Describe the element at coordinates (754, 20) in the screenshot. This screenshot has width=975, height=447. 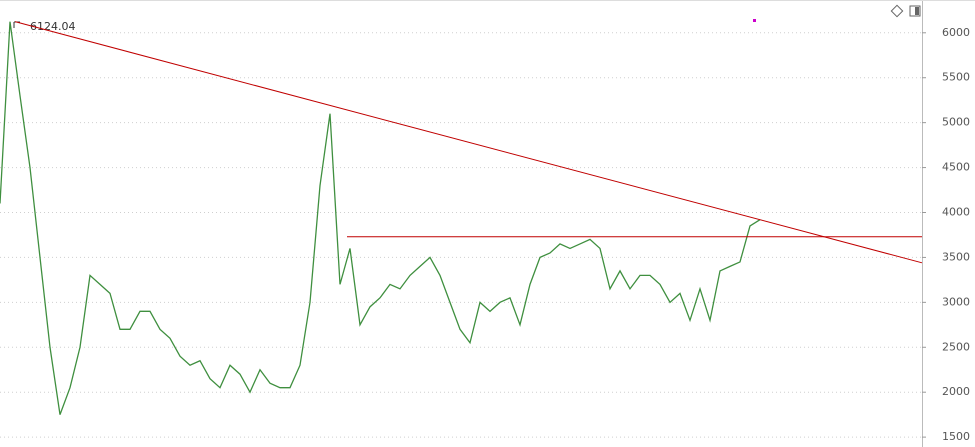
I see `marker-dot` at that location.